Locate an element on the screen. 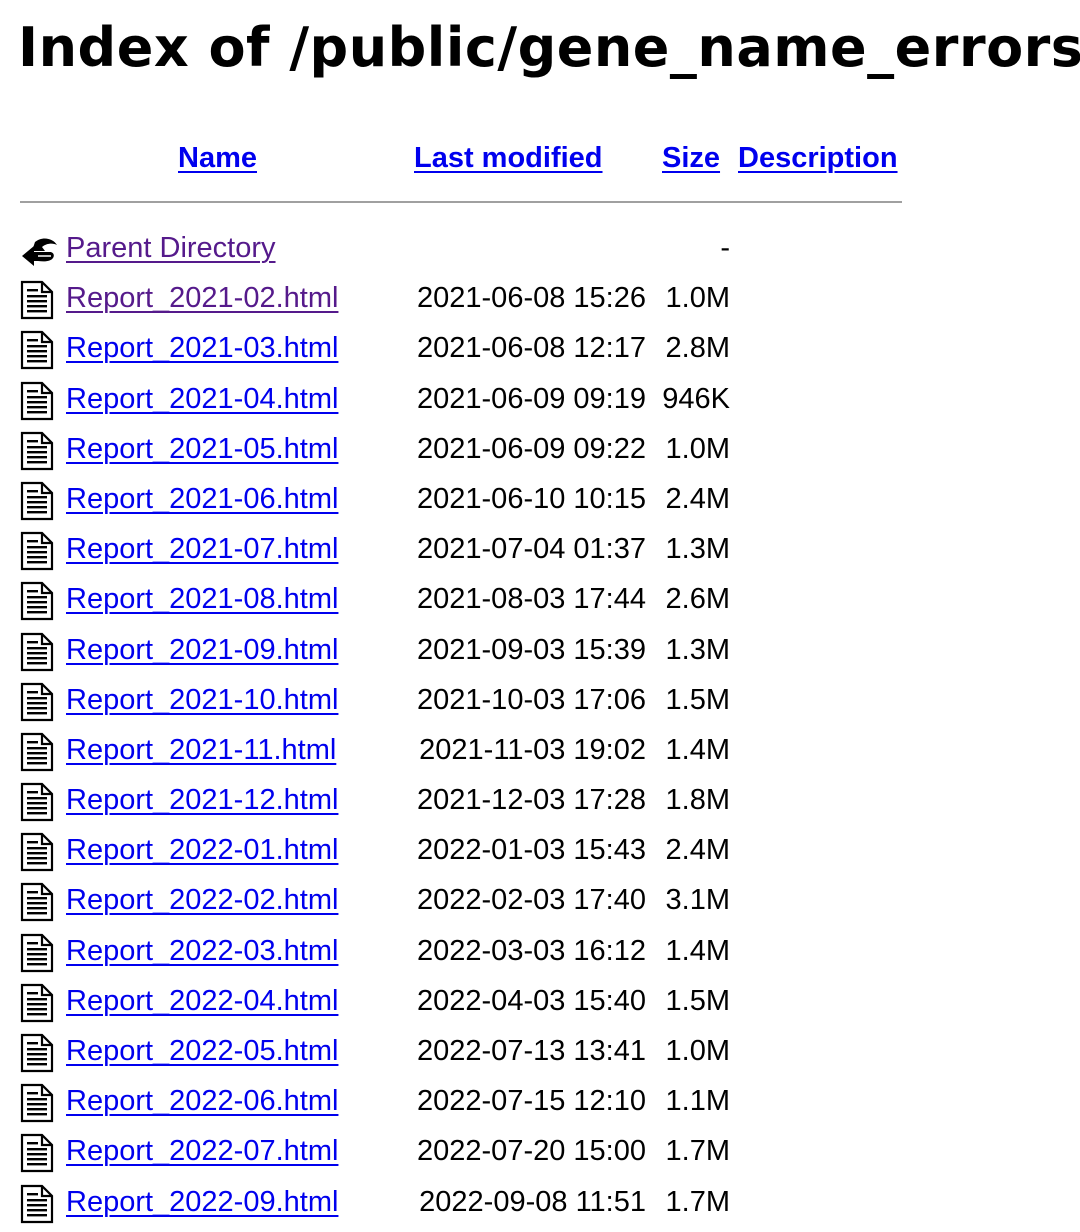 The image size is (1080, 1232). file-row: Report_2022-03.html 2022-03-03 16:12 1.4M is located at coordinates (540, 952).